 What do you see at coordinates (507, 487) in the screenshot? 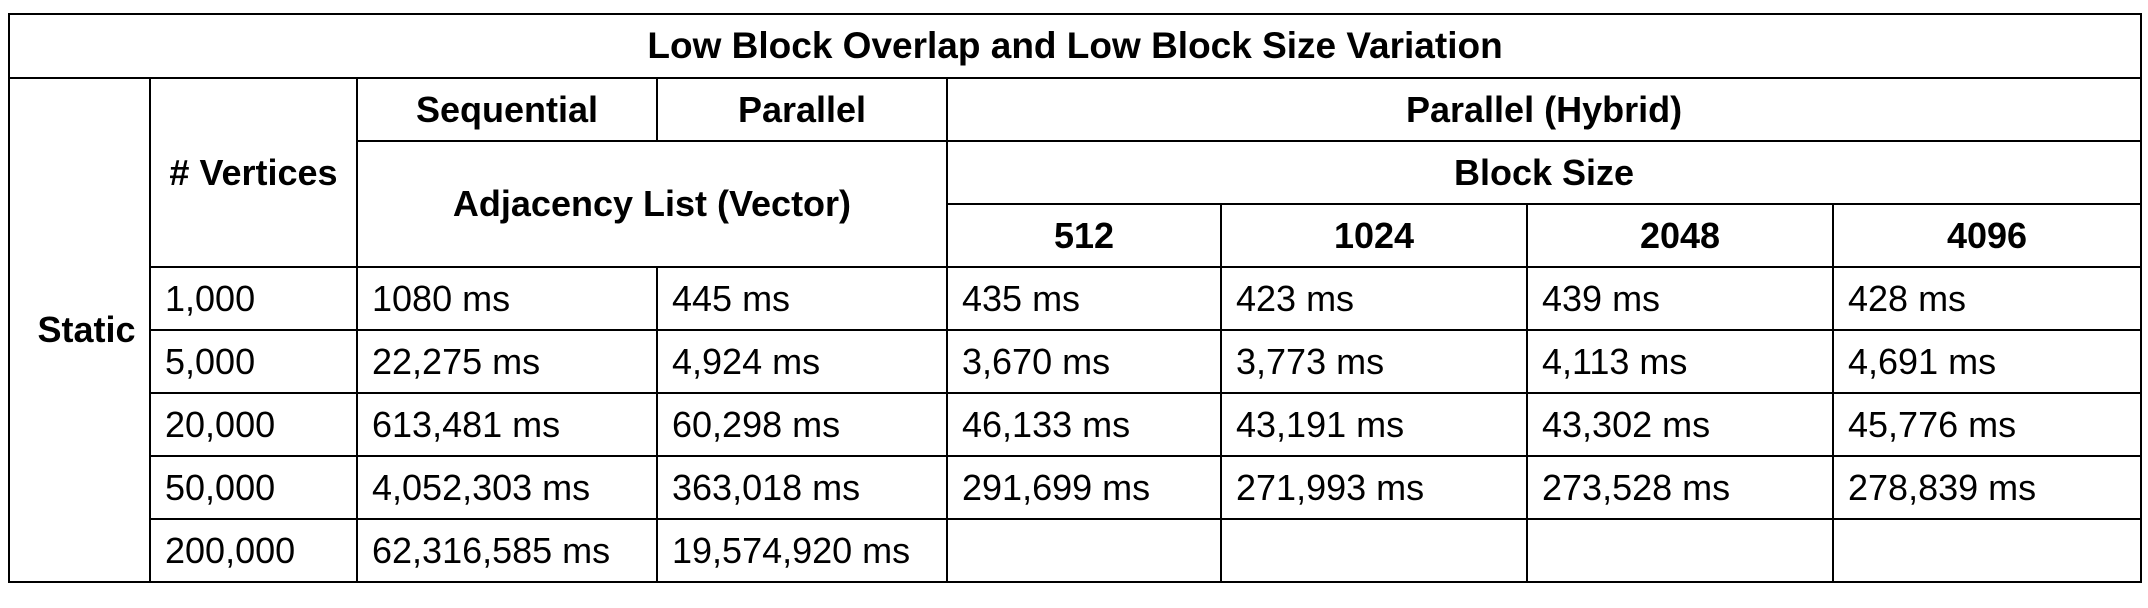
I see `sequential-cell: 4,052,303 ms` at bounding box center [507, 487].